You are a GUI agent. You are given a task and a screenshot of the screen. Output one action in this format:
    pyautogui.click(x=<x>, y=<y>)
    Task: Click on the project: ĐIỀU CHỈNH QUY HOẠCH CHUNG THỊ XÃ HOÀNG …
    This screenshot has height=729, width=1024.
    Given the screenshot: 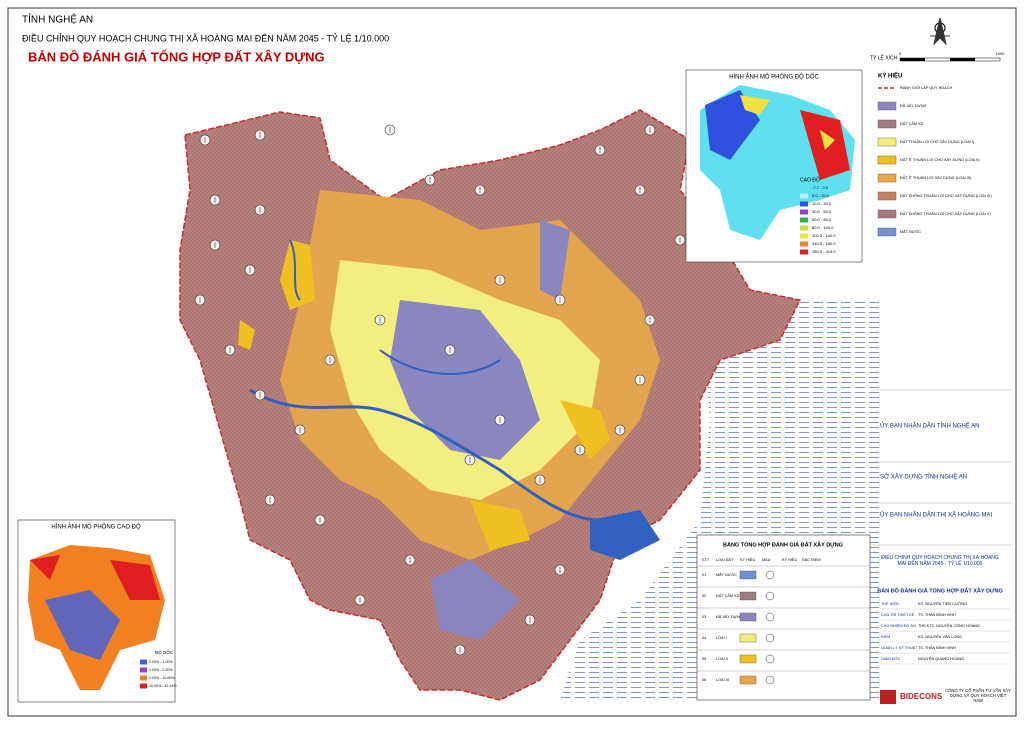 What is the action you would take?
    pyautogui.click(x=205, y=37)
    